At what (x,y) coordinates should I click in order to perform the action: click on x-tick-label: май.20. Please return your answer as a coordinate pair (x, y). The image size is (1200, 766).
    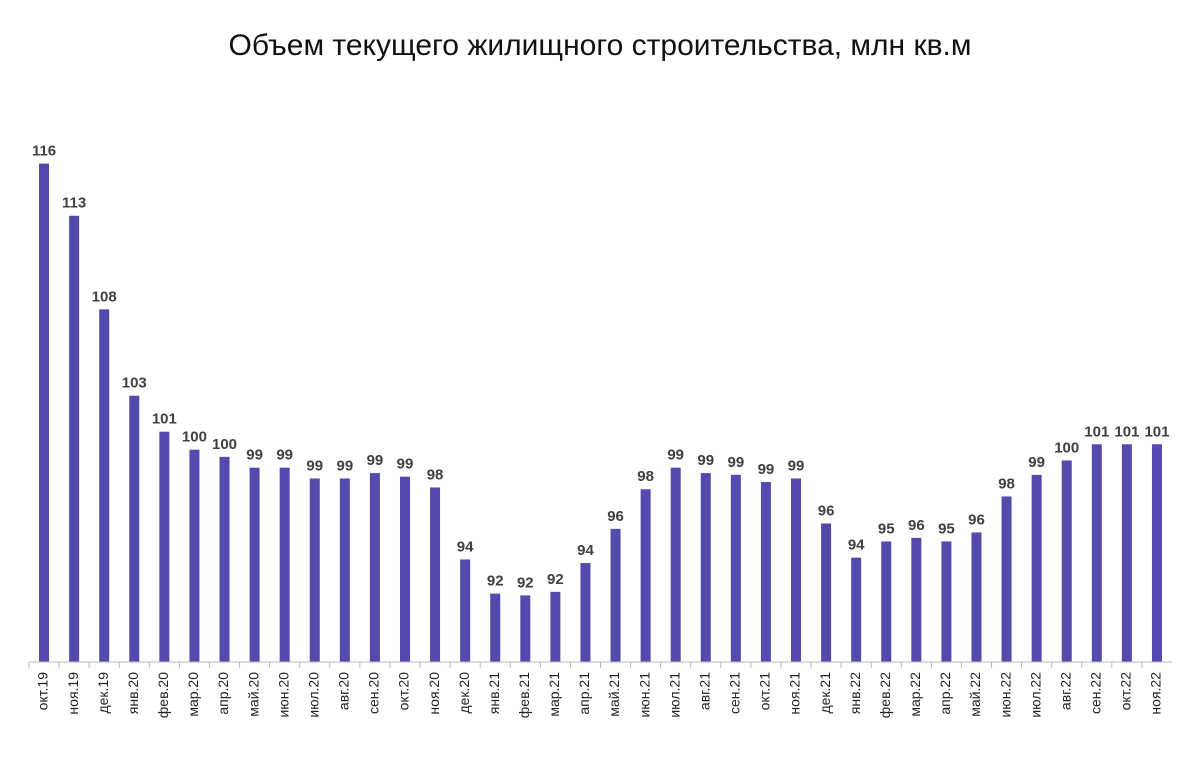
    Looking at the image, I should click on (253, 694).